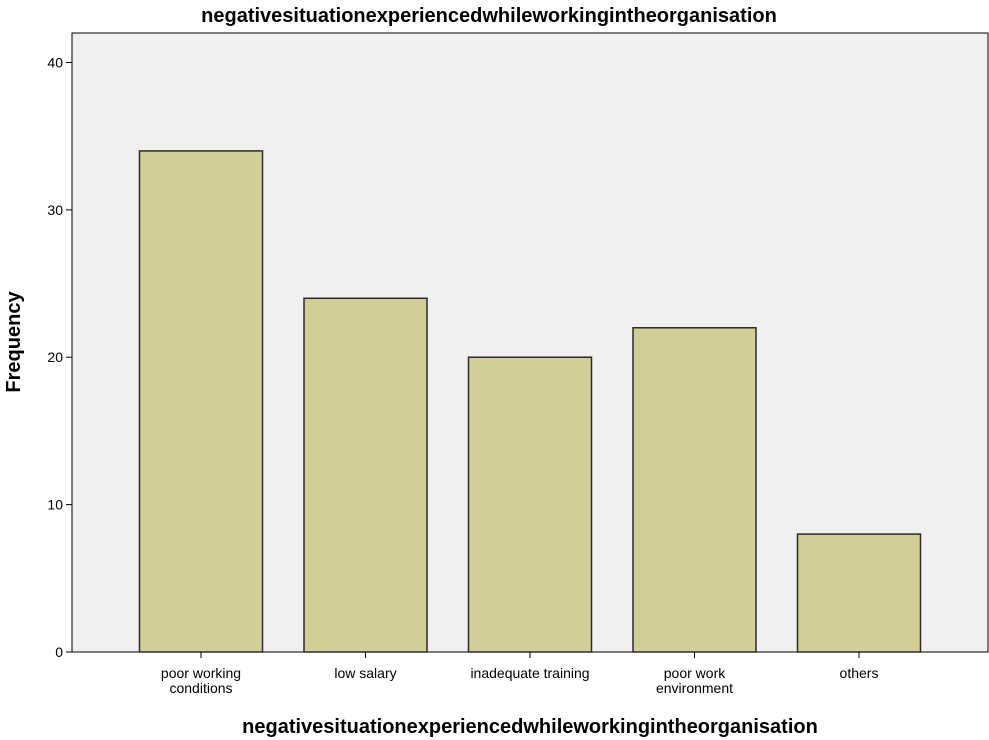  I want to click on y-axis: 0 10 20 30 40, so click(59, 357).